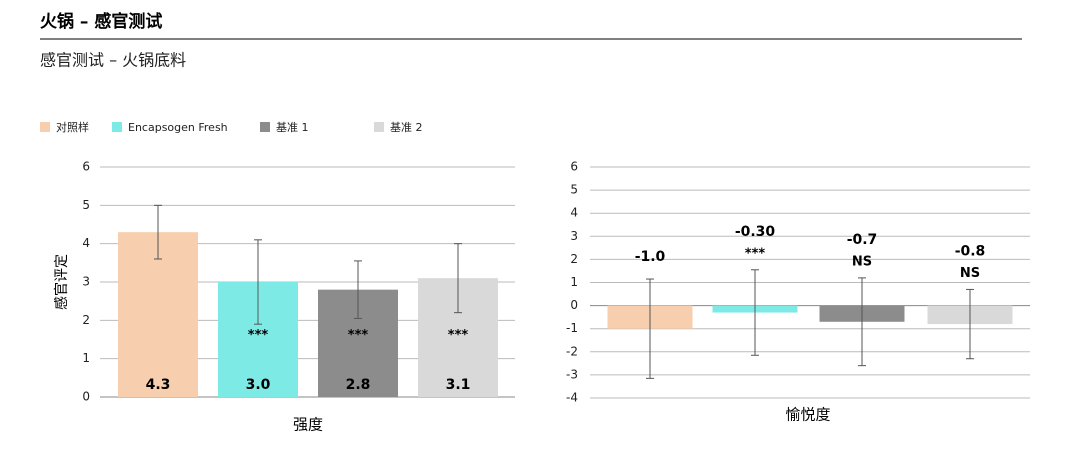 This screenshot has width=1080, height=476. What do you see at coordinates (572, 398) in the screenshot?
I see `y-tick-label: -4` at bounding box center [572, 398].